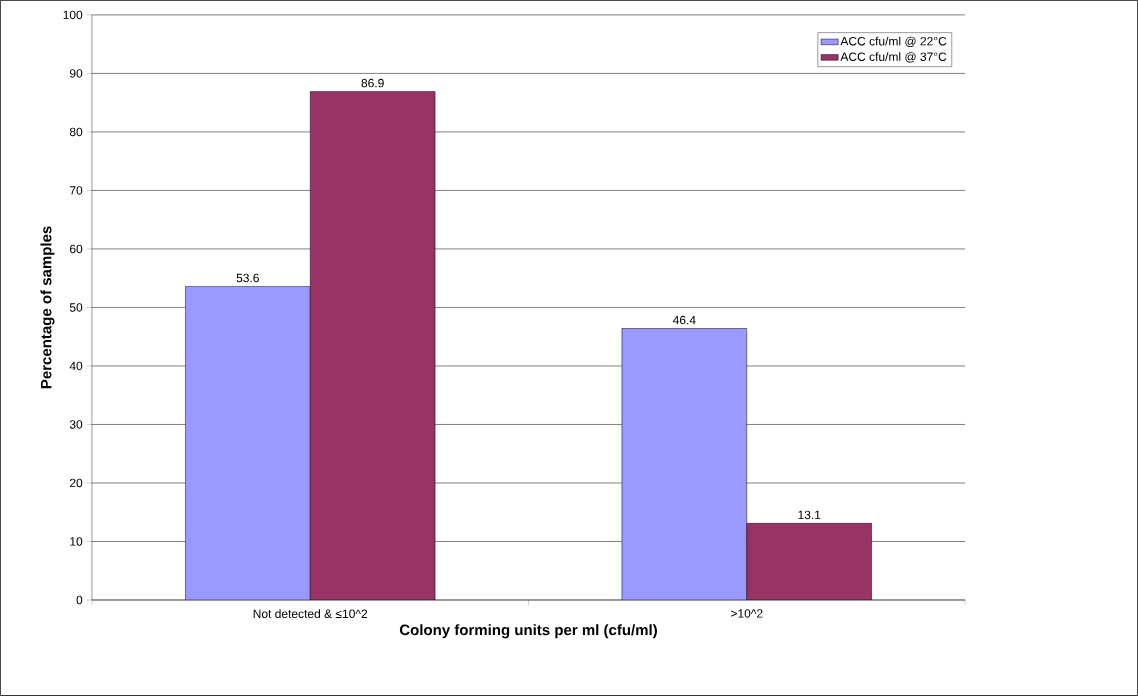  I want to click on legend-label: ACC cfu/ml @ 37°C, so click(893, 57).